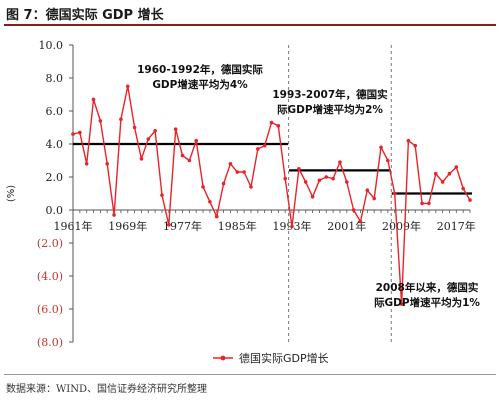 The width and height of the screenshot is (500, 404). What do you see at coordinates (346, 226) in the screenshot?
I see `x-tick-label: 2001年` at bounding box center [346, 226].